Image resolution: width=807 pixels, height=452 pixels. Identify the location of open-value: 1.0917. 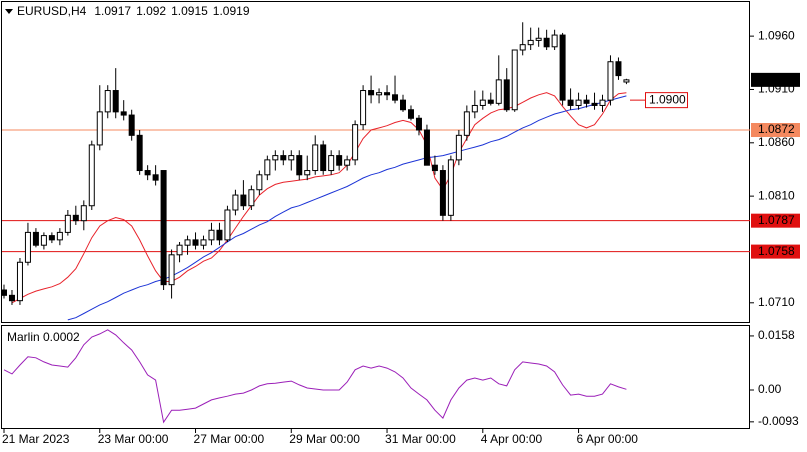
(112, 11).